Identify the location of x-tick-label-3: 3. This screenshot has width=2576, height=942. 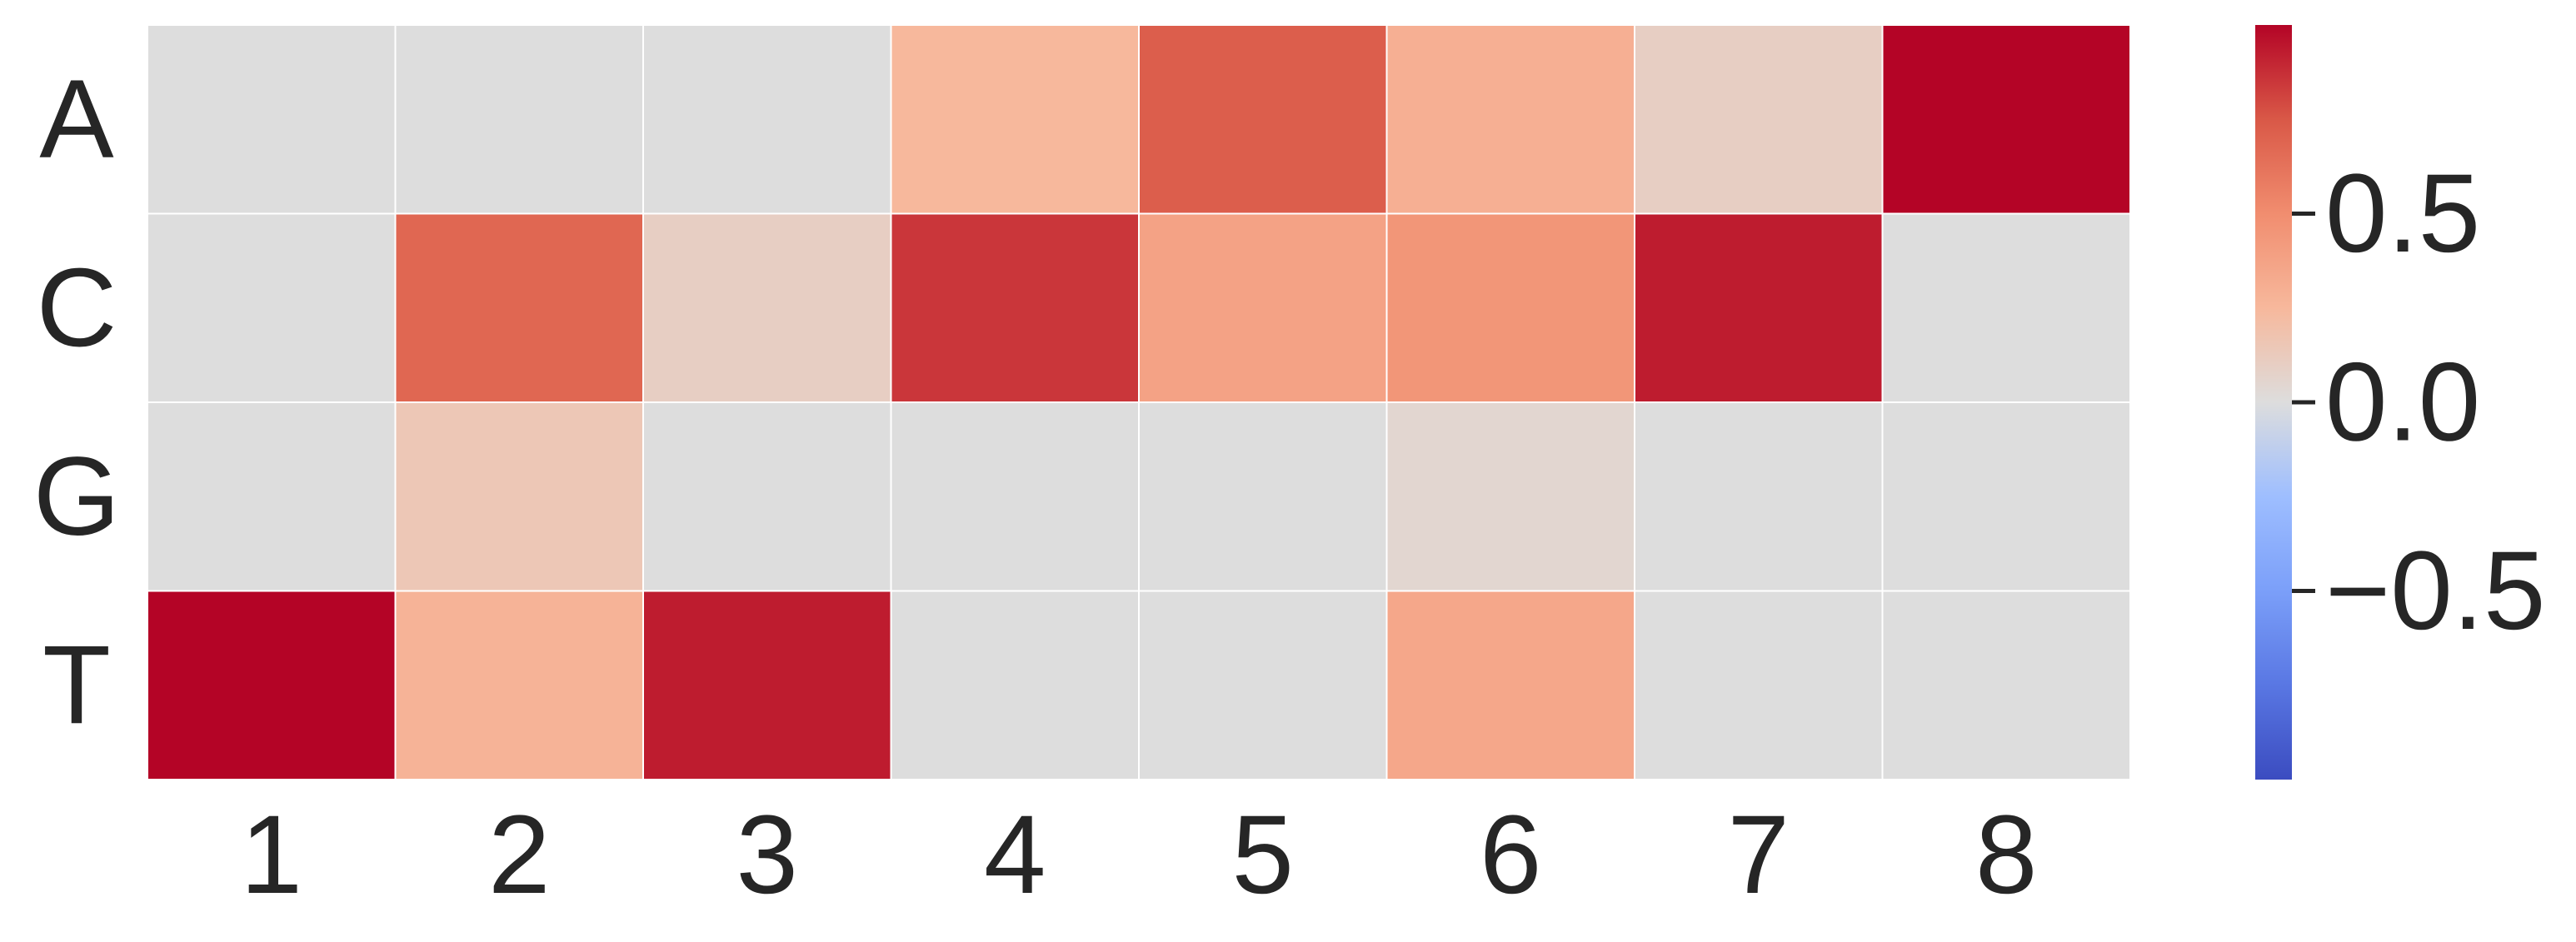
(767, 855).